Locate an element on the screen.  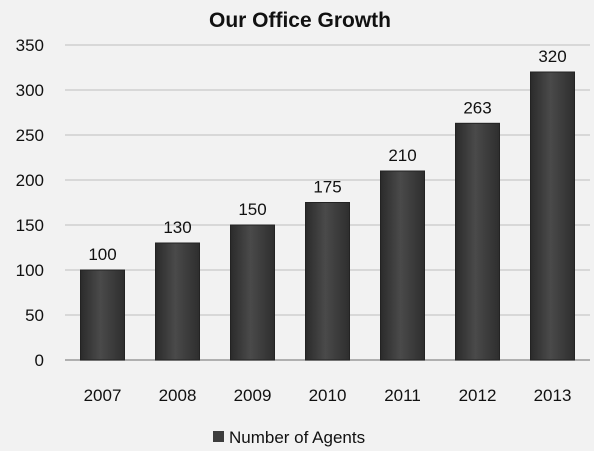
data-label: 130 is located at coordinates (177, 227).